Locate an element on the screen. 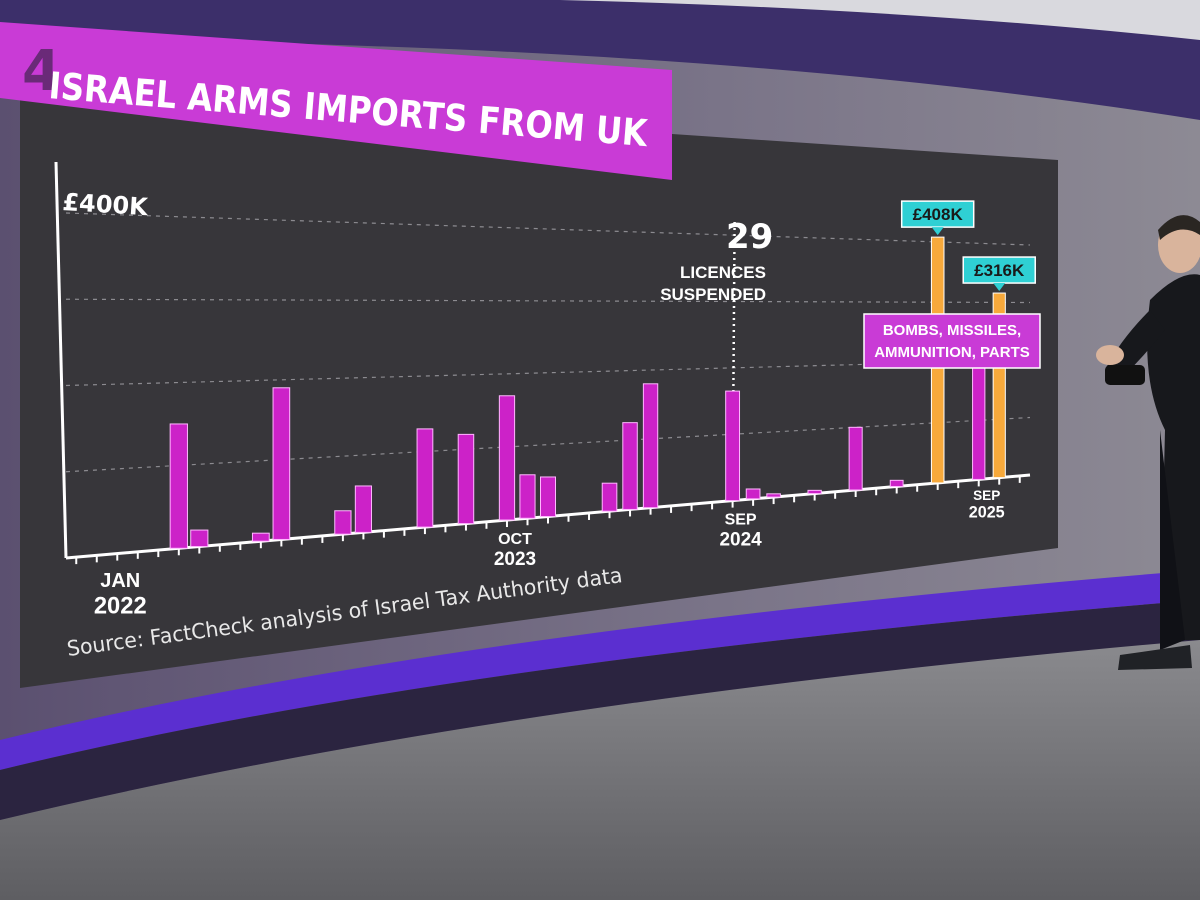  x-tick-label-year: 2022 is located at coordinates (120, 605).